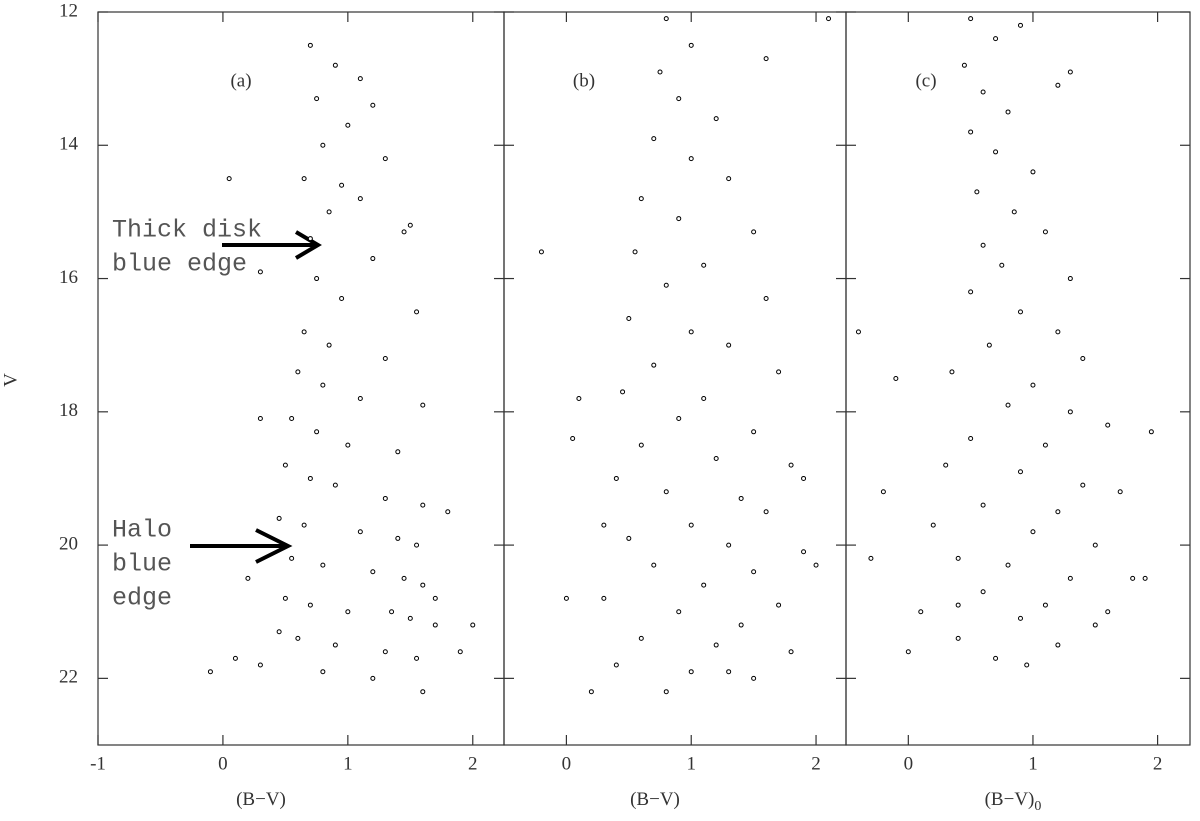  Describe the element at coordinates (217, 414) in the screenshot. I see `annotations: Thick disk blue edge Halo blue edge` at that location.